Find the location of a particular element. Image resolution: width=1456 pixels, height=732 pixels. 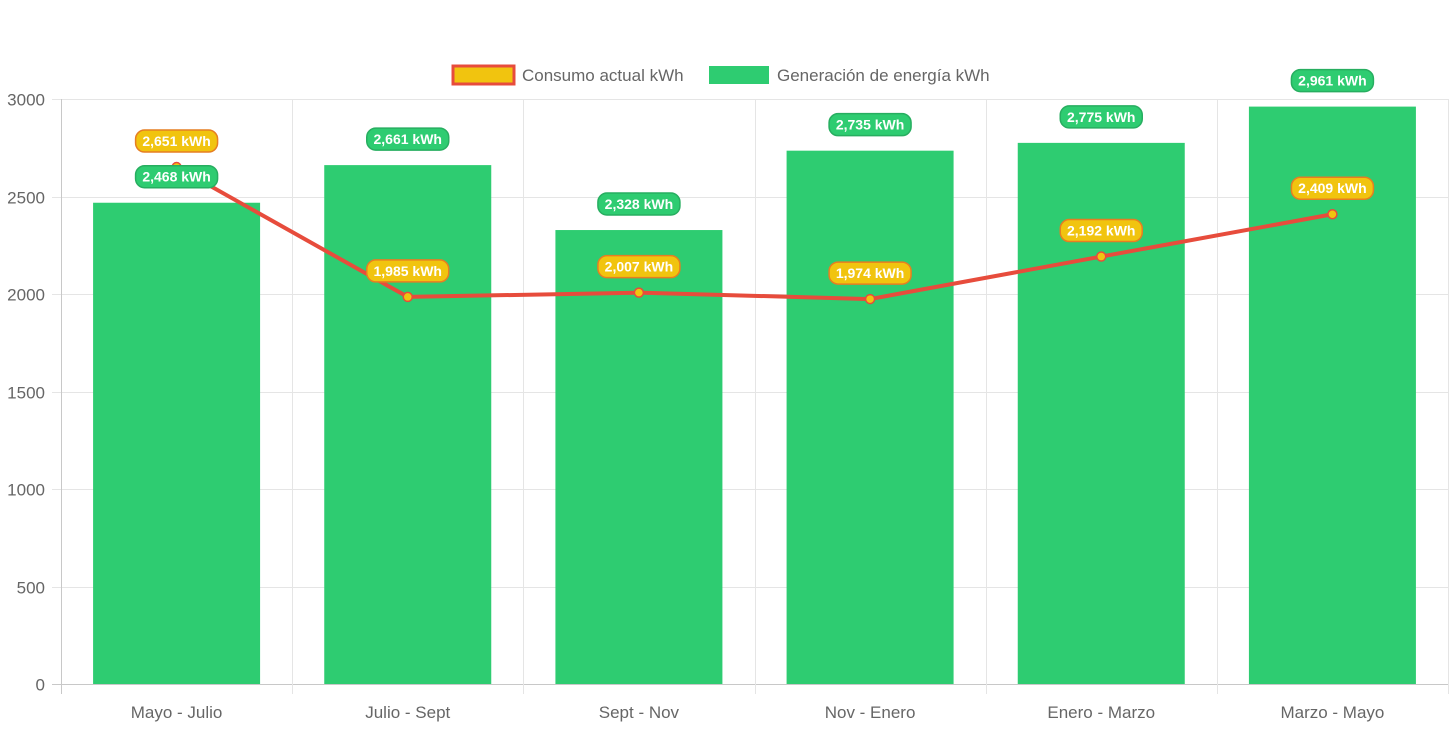

y-tick-label: 2000 is located at coordinates (26, 295).